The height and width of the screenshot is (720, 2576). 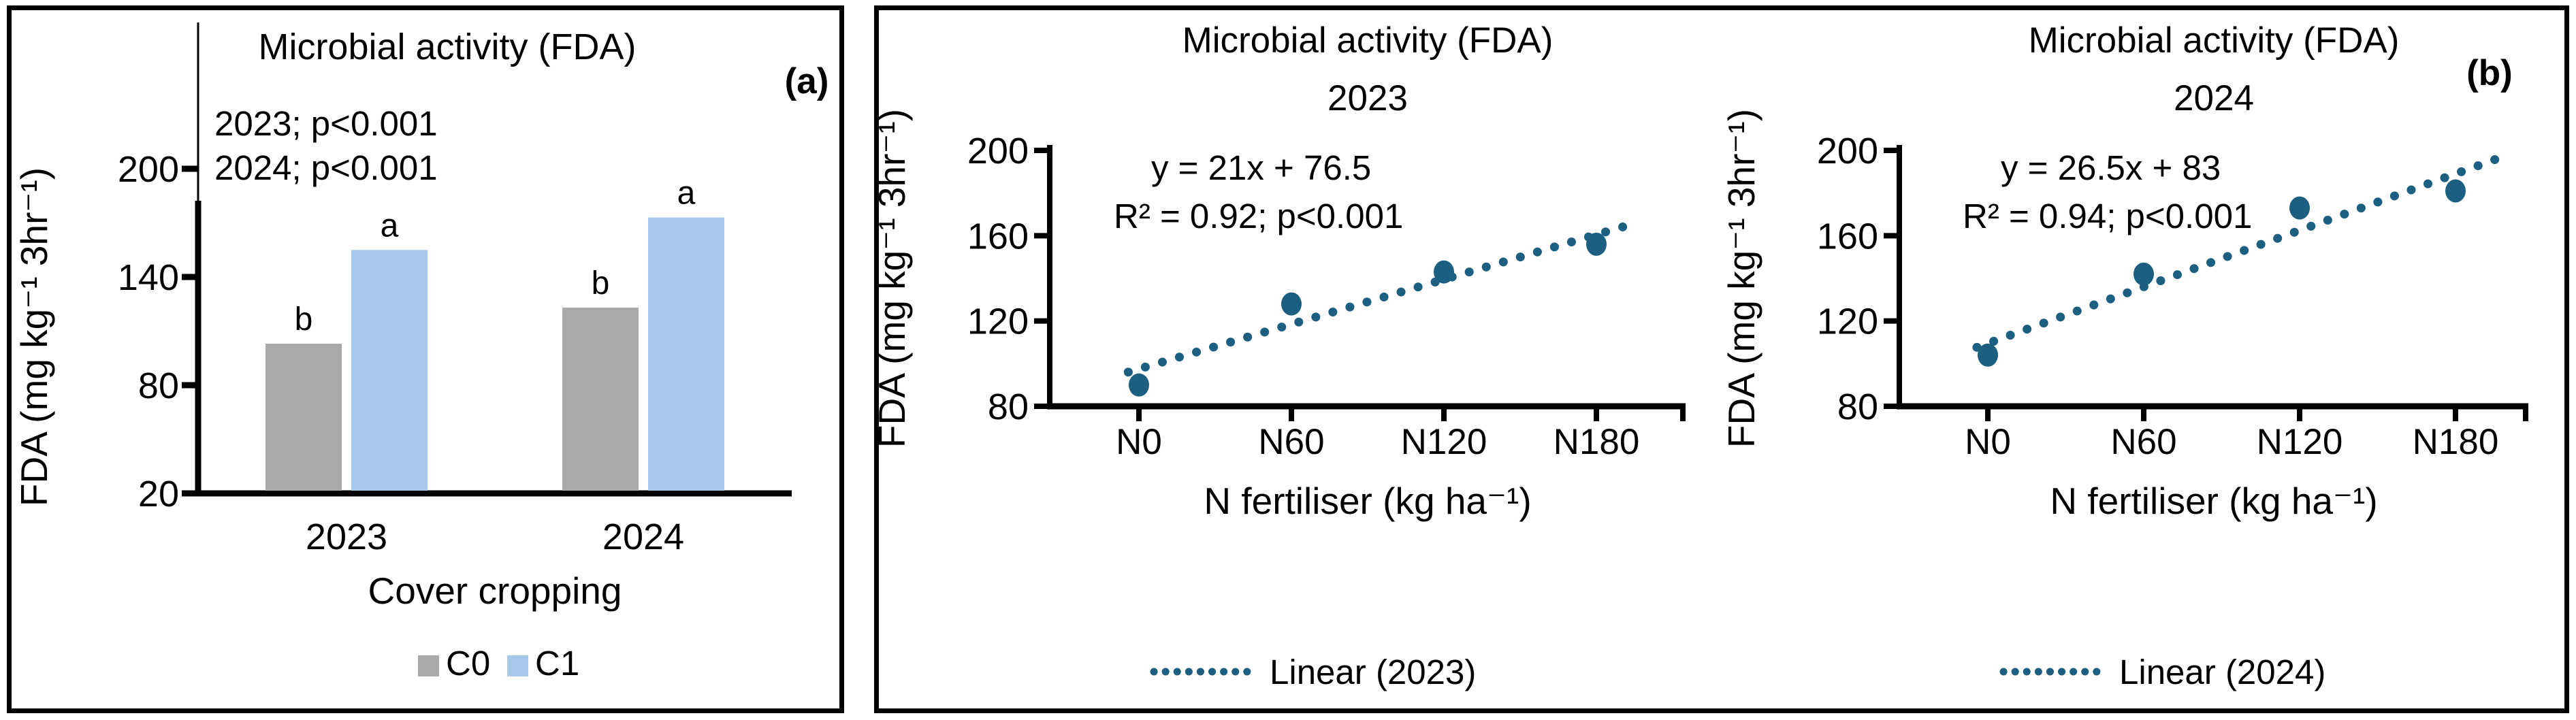 What do you see at coordinates (468, 663) in the screenshot?
I see `legend-label-c0: C0` at bounding box center [468, 663].